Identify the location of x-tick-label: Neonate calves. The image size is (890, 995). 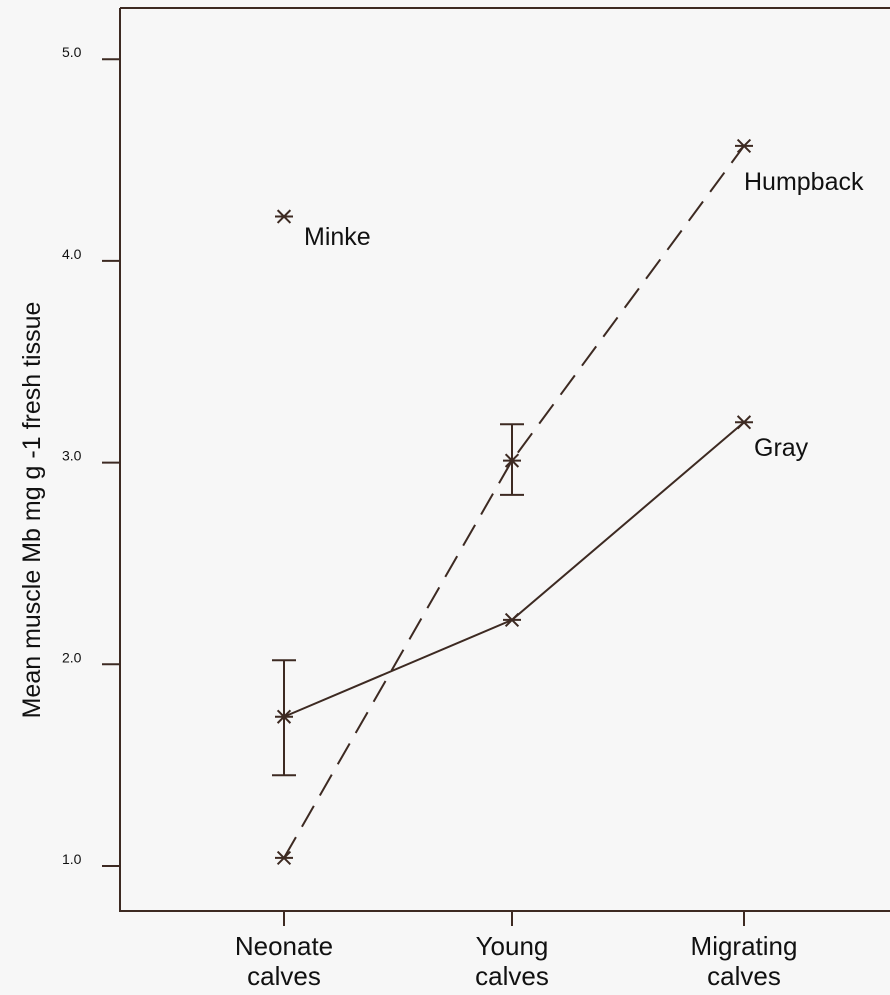
(284, 961).